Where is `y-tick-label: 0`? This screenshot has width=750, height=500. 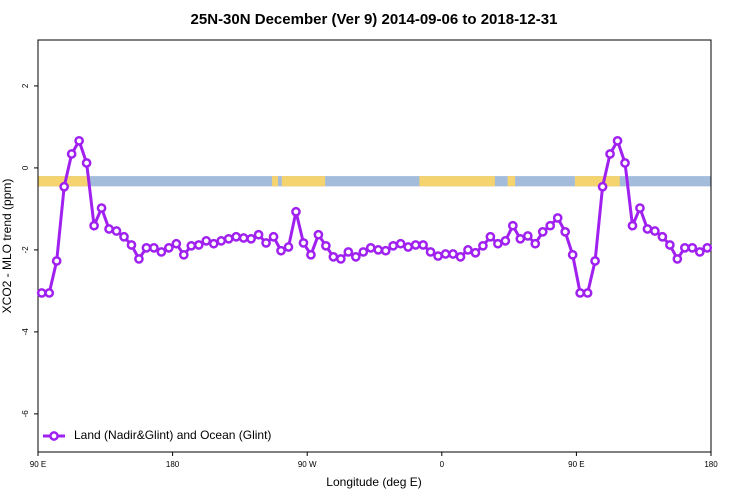 y-tick-label: 0 is located at coordinates (25, 167).